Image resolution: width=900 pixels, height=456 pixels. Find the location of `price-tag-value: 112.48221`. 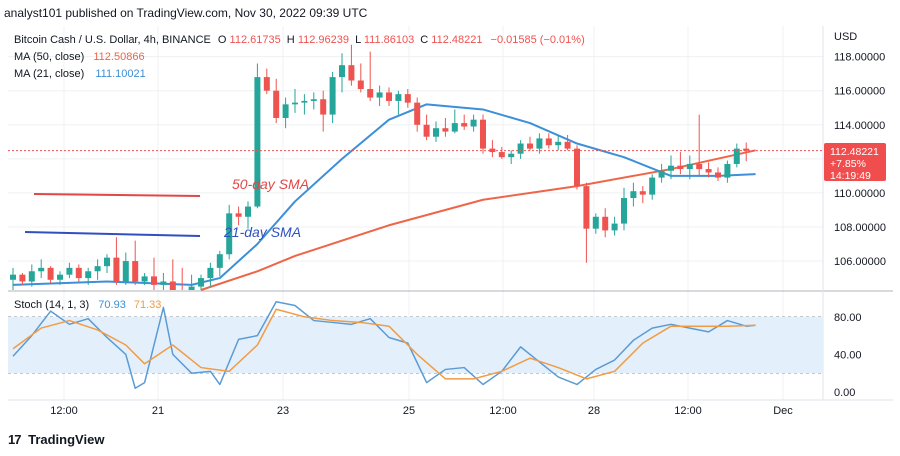

price-tag-value: 112.48221 is located at coordinates (854, 152).